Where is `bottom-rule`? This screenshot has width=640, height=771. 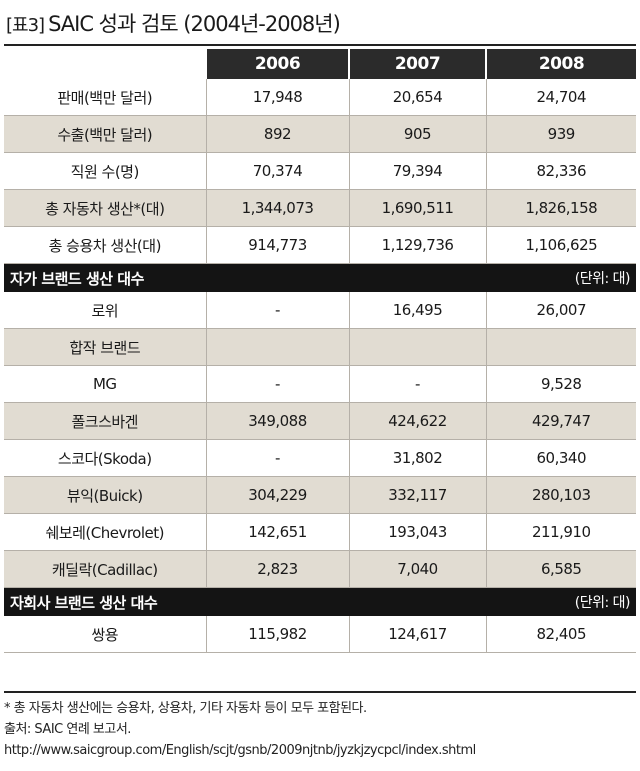
bottom-rule is located at coordinates (320, 692).